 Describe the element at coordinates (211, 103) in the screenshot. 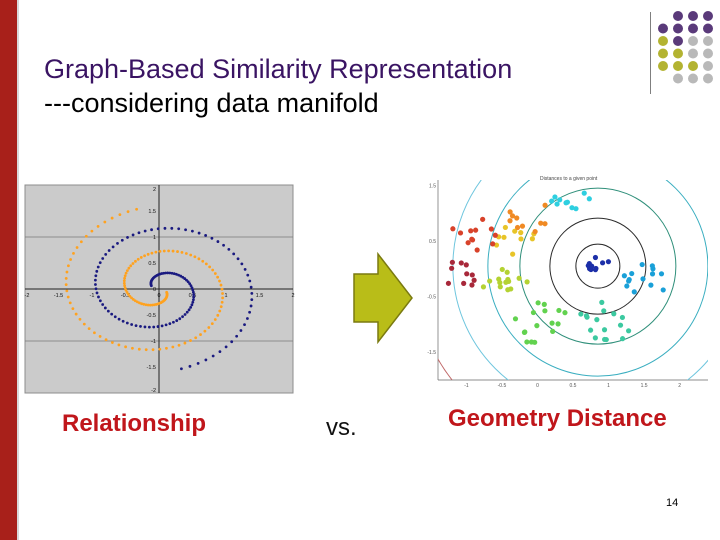

I see `title-line-2: ---considering data manifold` at that location.